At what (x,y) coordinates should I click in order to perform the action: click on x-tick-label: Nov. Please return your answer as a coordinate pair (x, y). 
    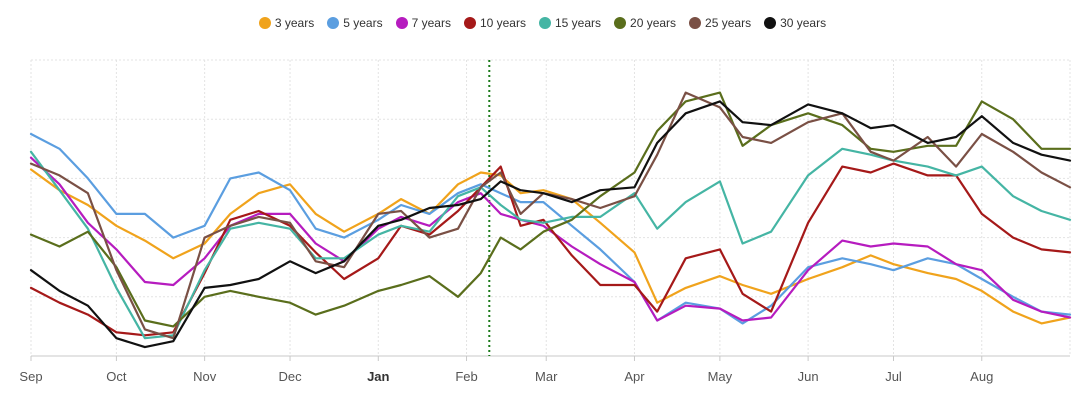
    Looking at the image, I should click on (205, 376).